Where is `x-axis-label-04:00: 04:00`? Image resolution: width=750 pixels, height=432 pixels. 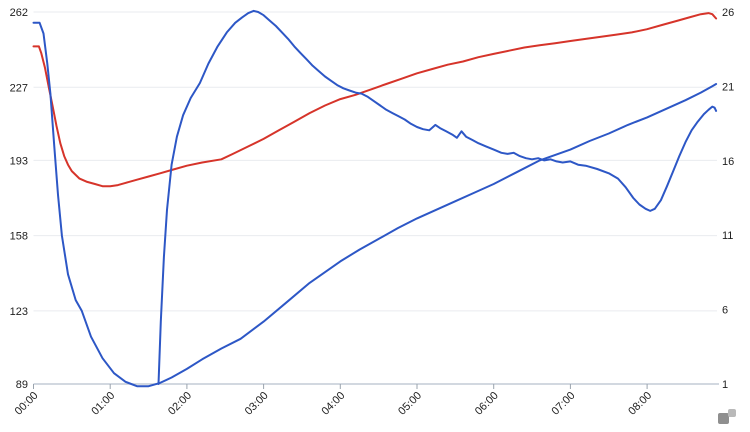 x-axis-label-04:00: 04:00 is located at coordinates (333, 404).